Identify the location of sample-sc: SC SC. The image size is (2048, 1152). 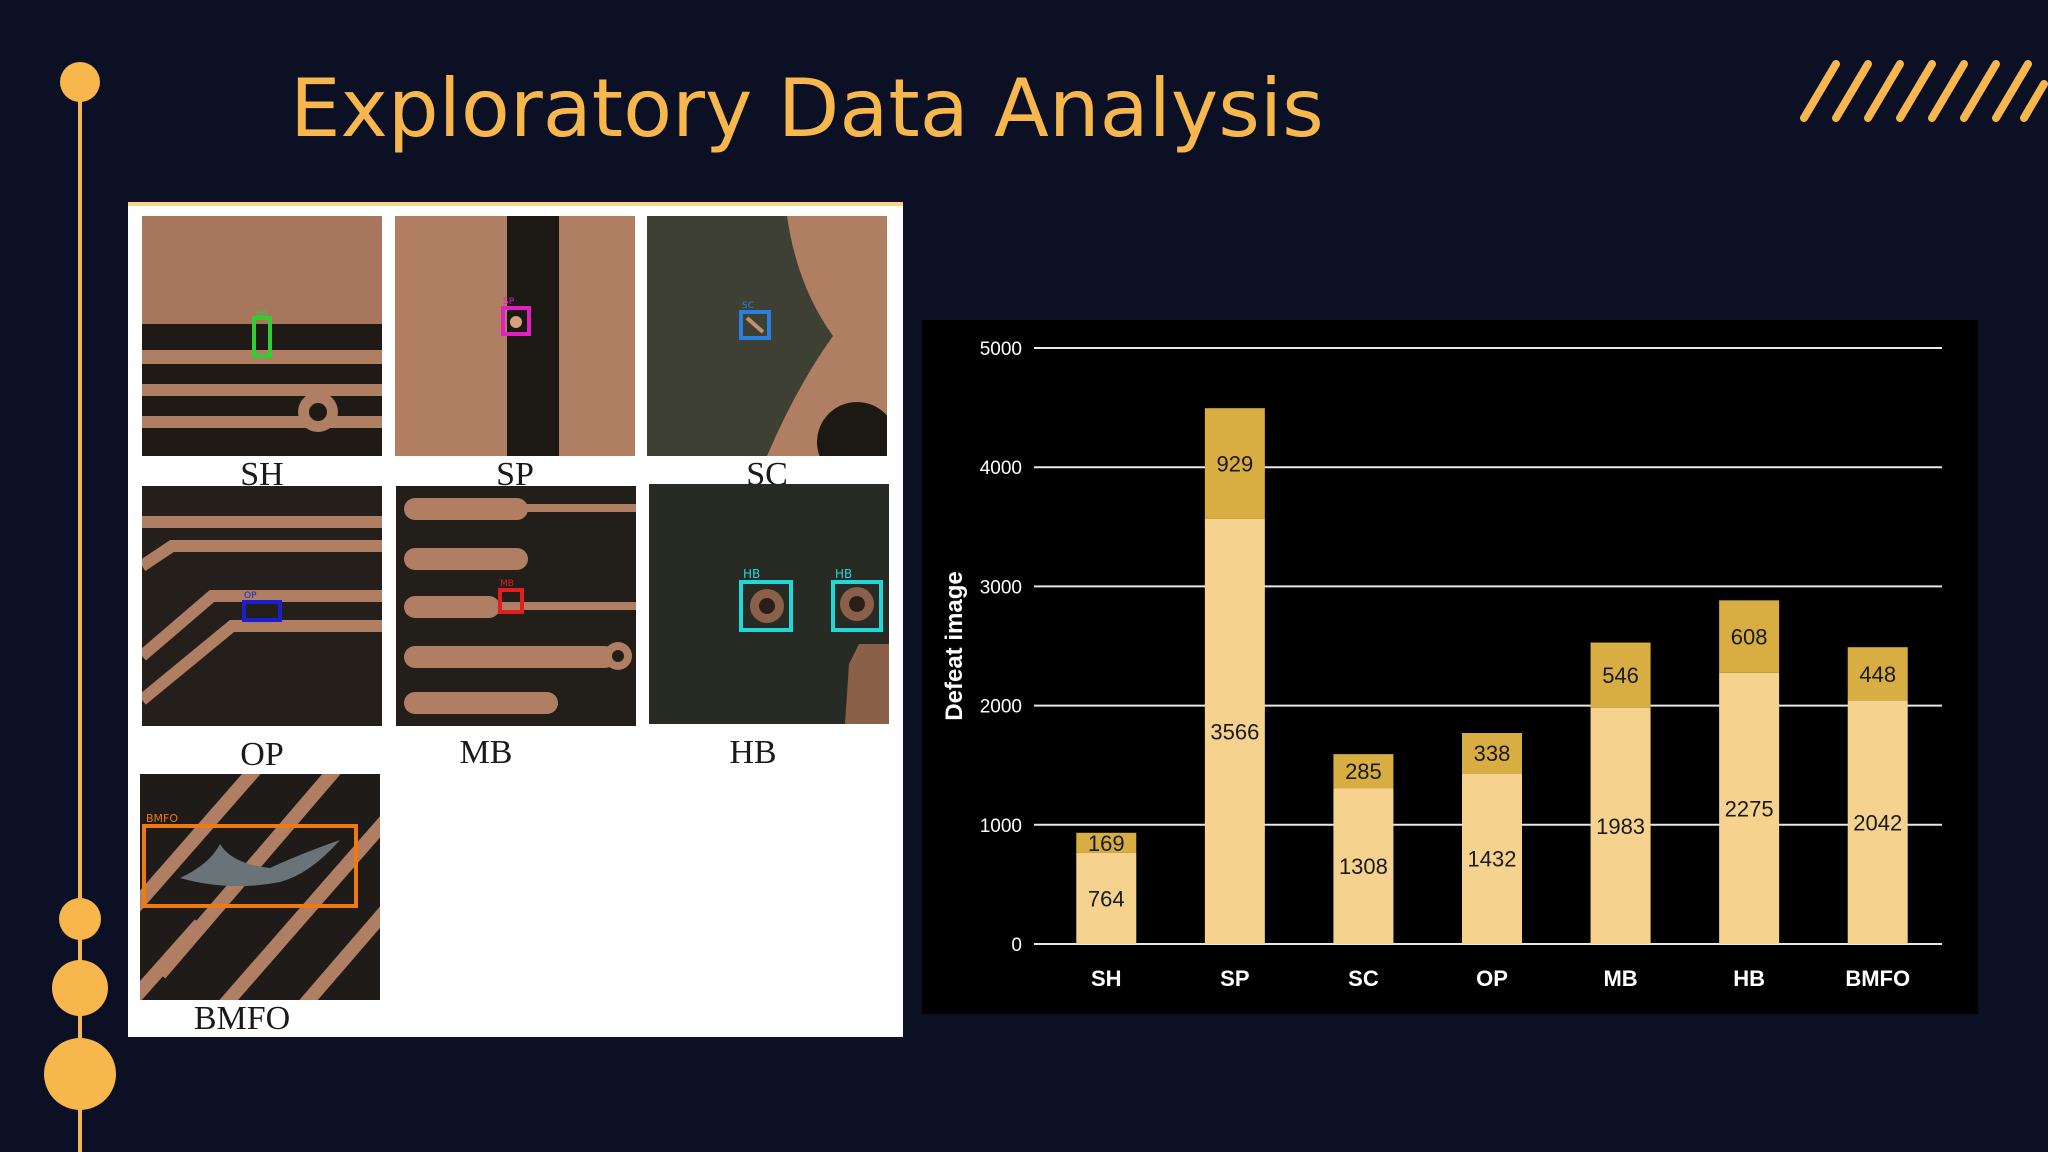
(767, 357).